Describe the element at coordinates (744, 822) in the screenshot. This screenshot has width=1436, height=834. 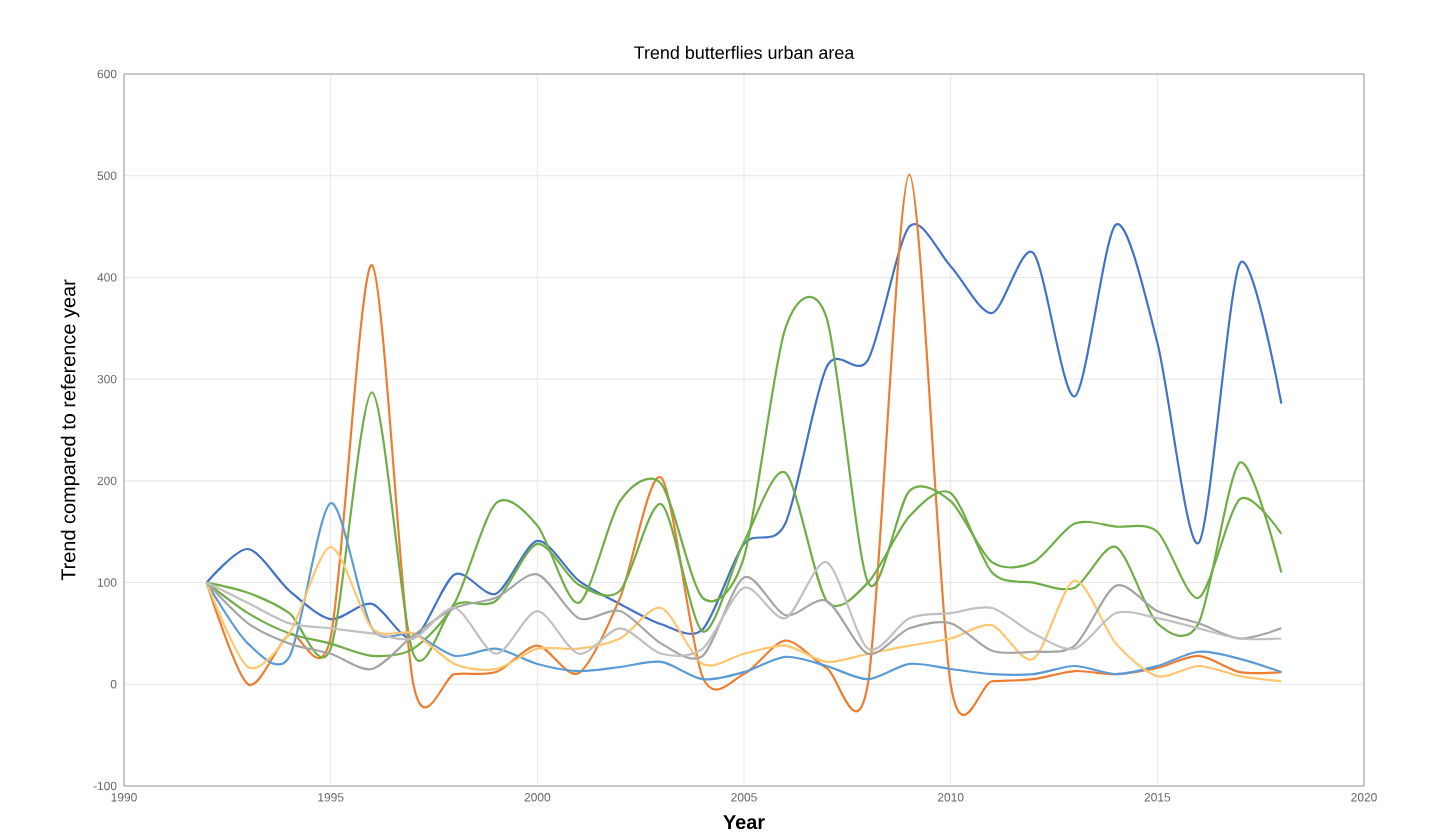
I see `x-axis-title: Year` at that location.